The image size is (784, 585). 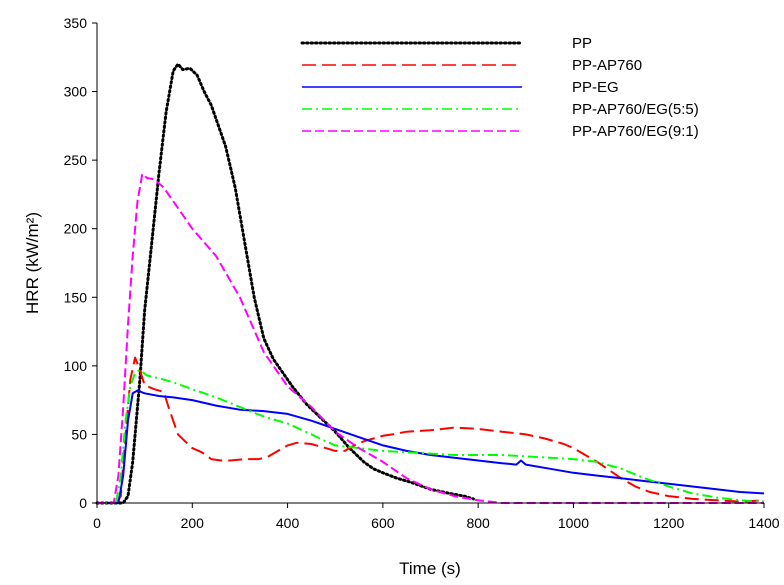 I want to click on x-tick-label: 800, so click(x=478, y=523).